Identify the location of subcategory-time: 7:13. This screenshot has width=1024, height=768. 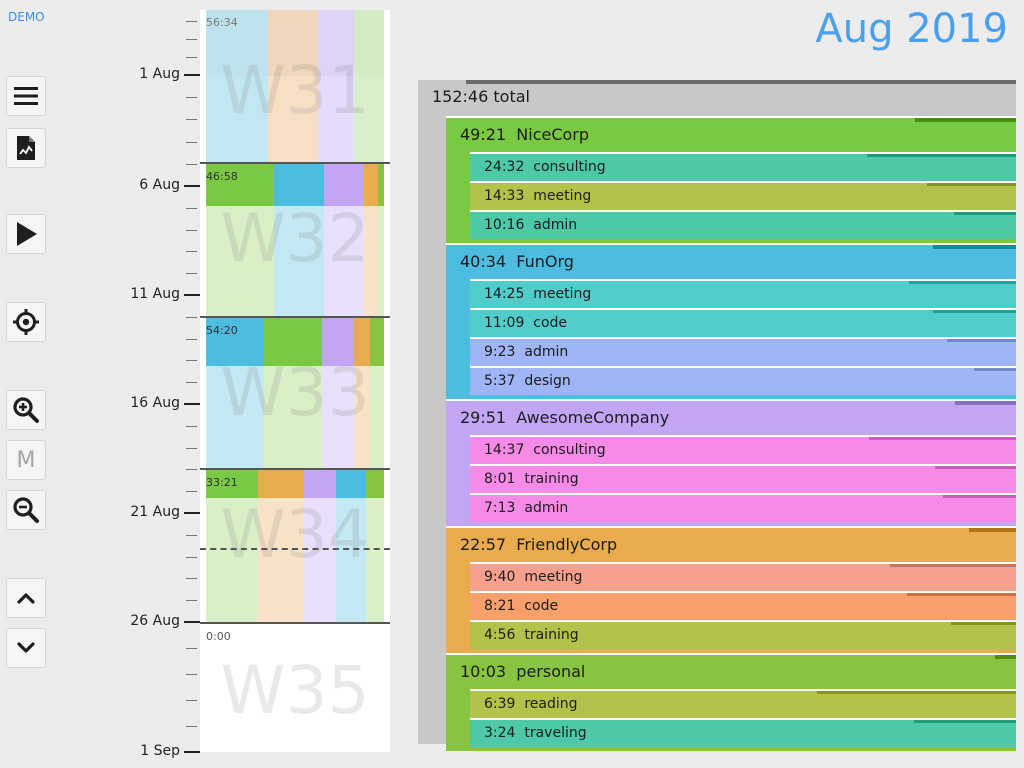
(500, 508).